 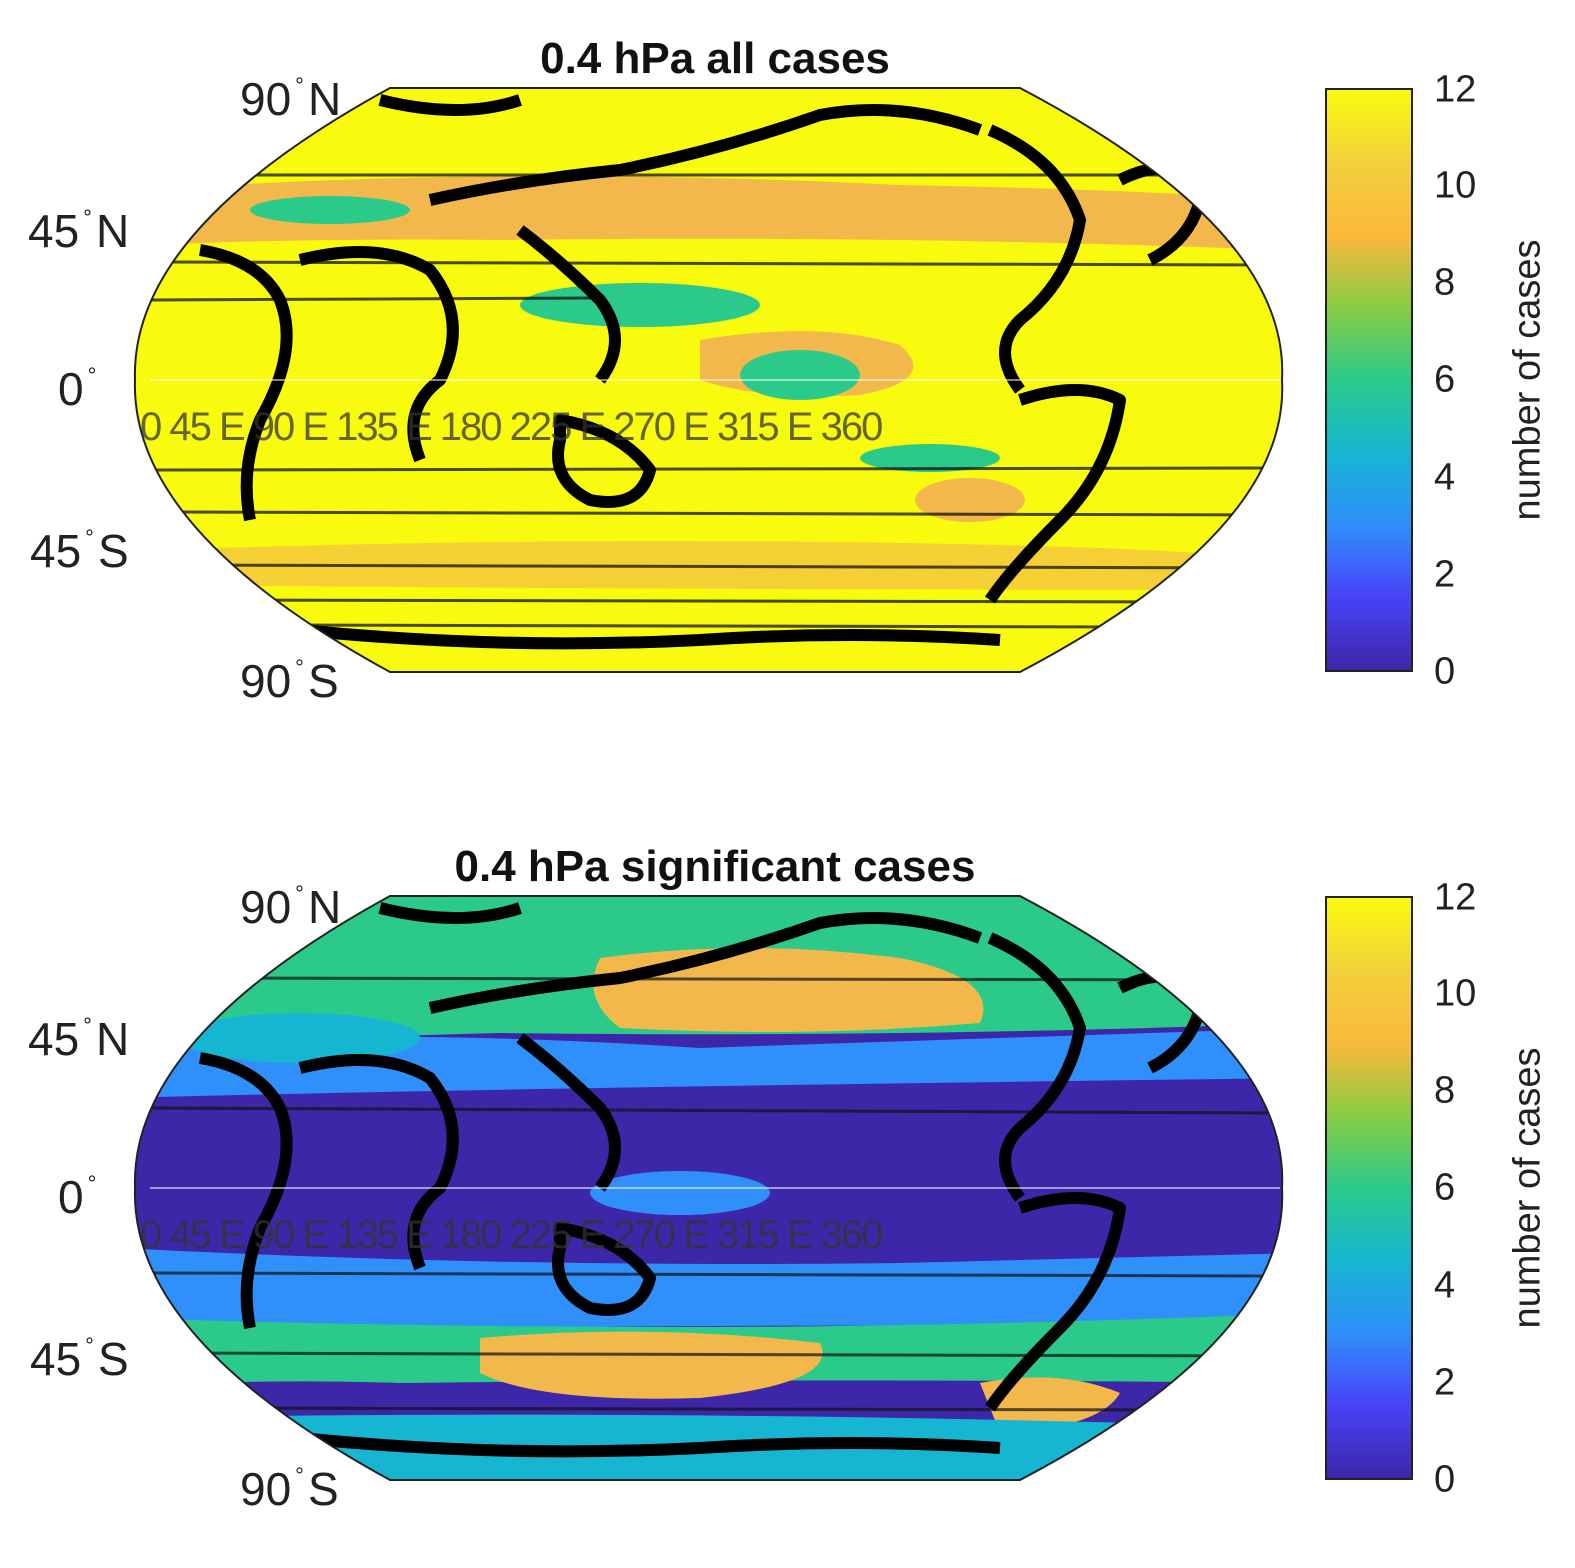 I want to click on green-patch-south, so click(x=930, y=458).